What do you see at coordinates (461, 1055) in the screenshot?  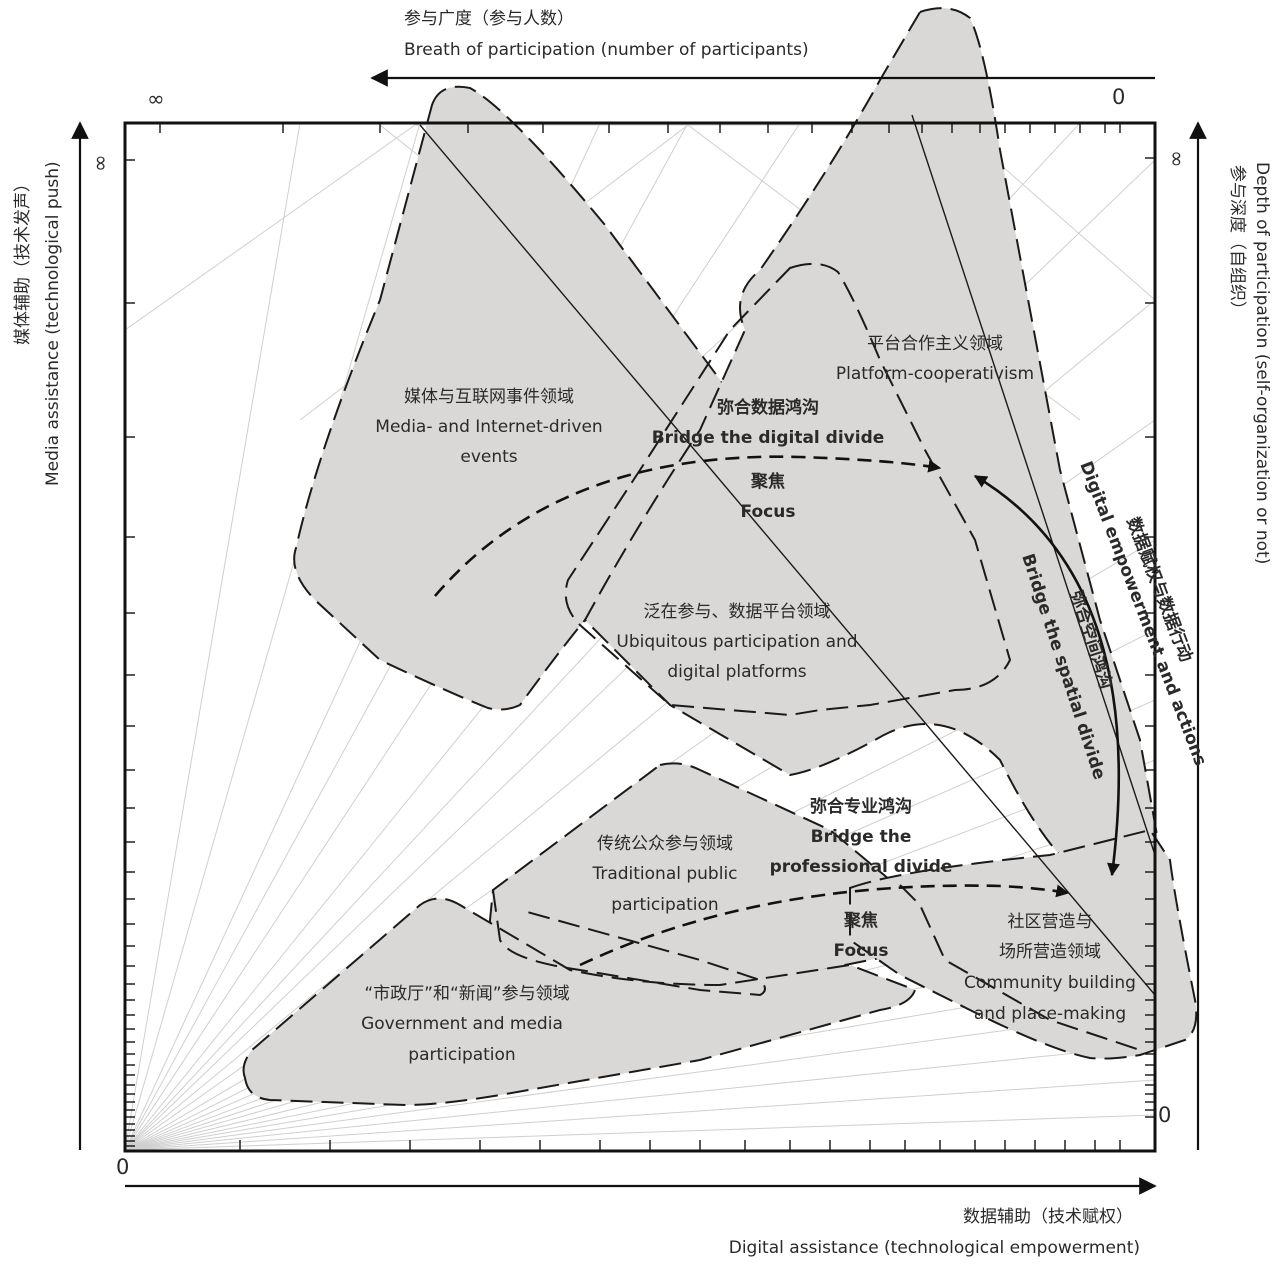 I see `government-zone-en2: participation` at bounding box center [461, 1055].